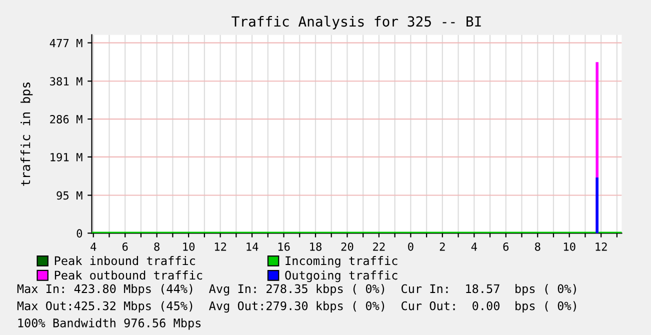  I want to click on legend-label: Peak inbound traffic, so click(124, 261).